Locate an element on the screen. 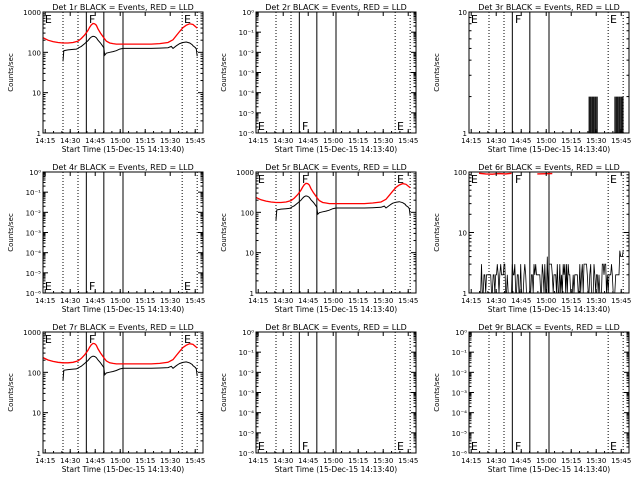  plot-frame is located at coordinates (123, 72).